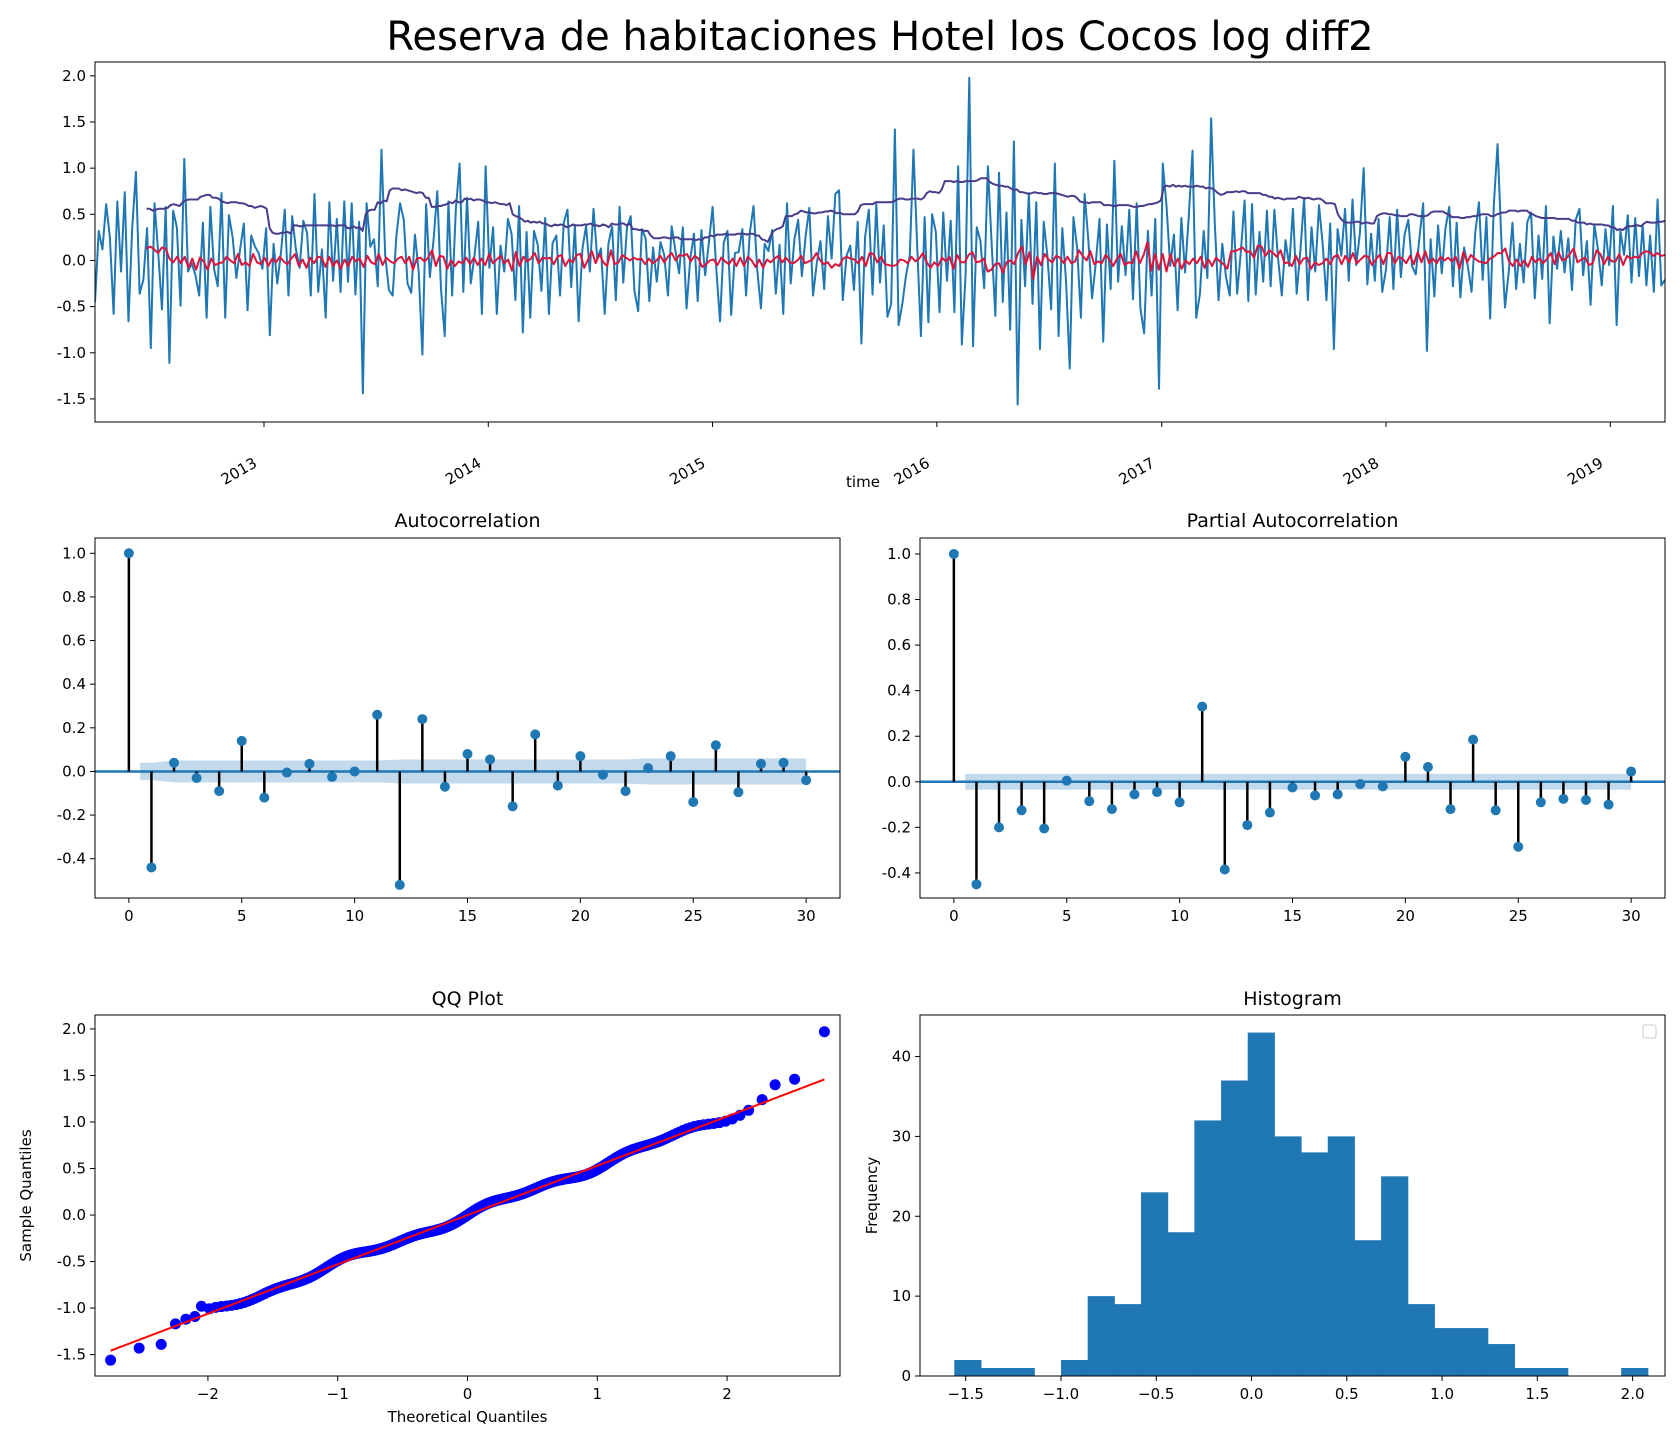 Image resolution: width=1680 pixels, height=1440 pixels. Describe the element at coordinates (901, 1136) in the screenshot. I see `y-tick-label: 30` at that location.